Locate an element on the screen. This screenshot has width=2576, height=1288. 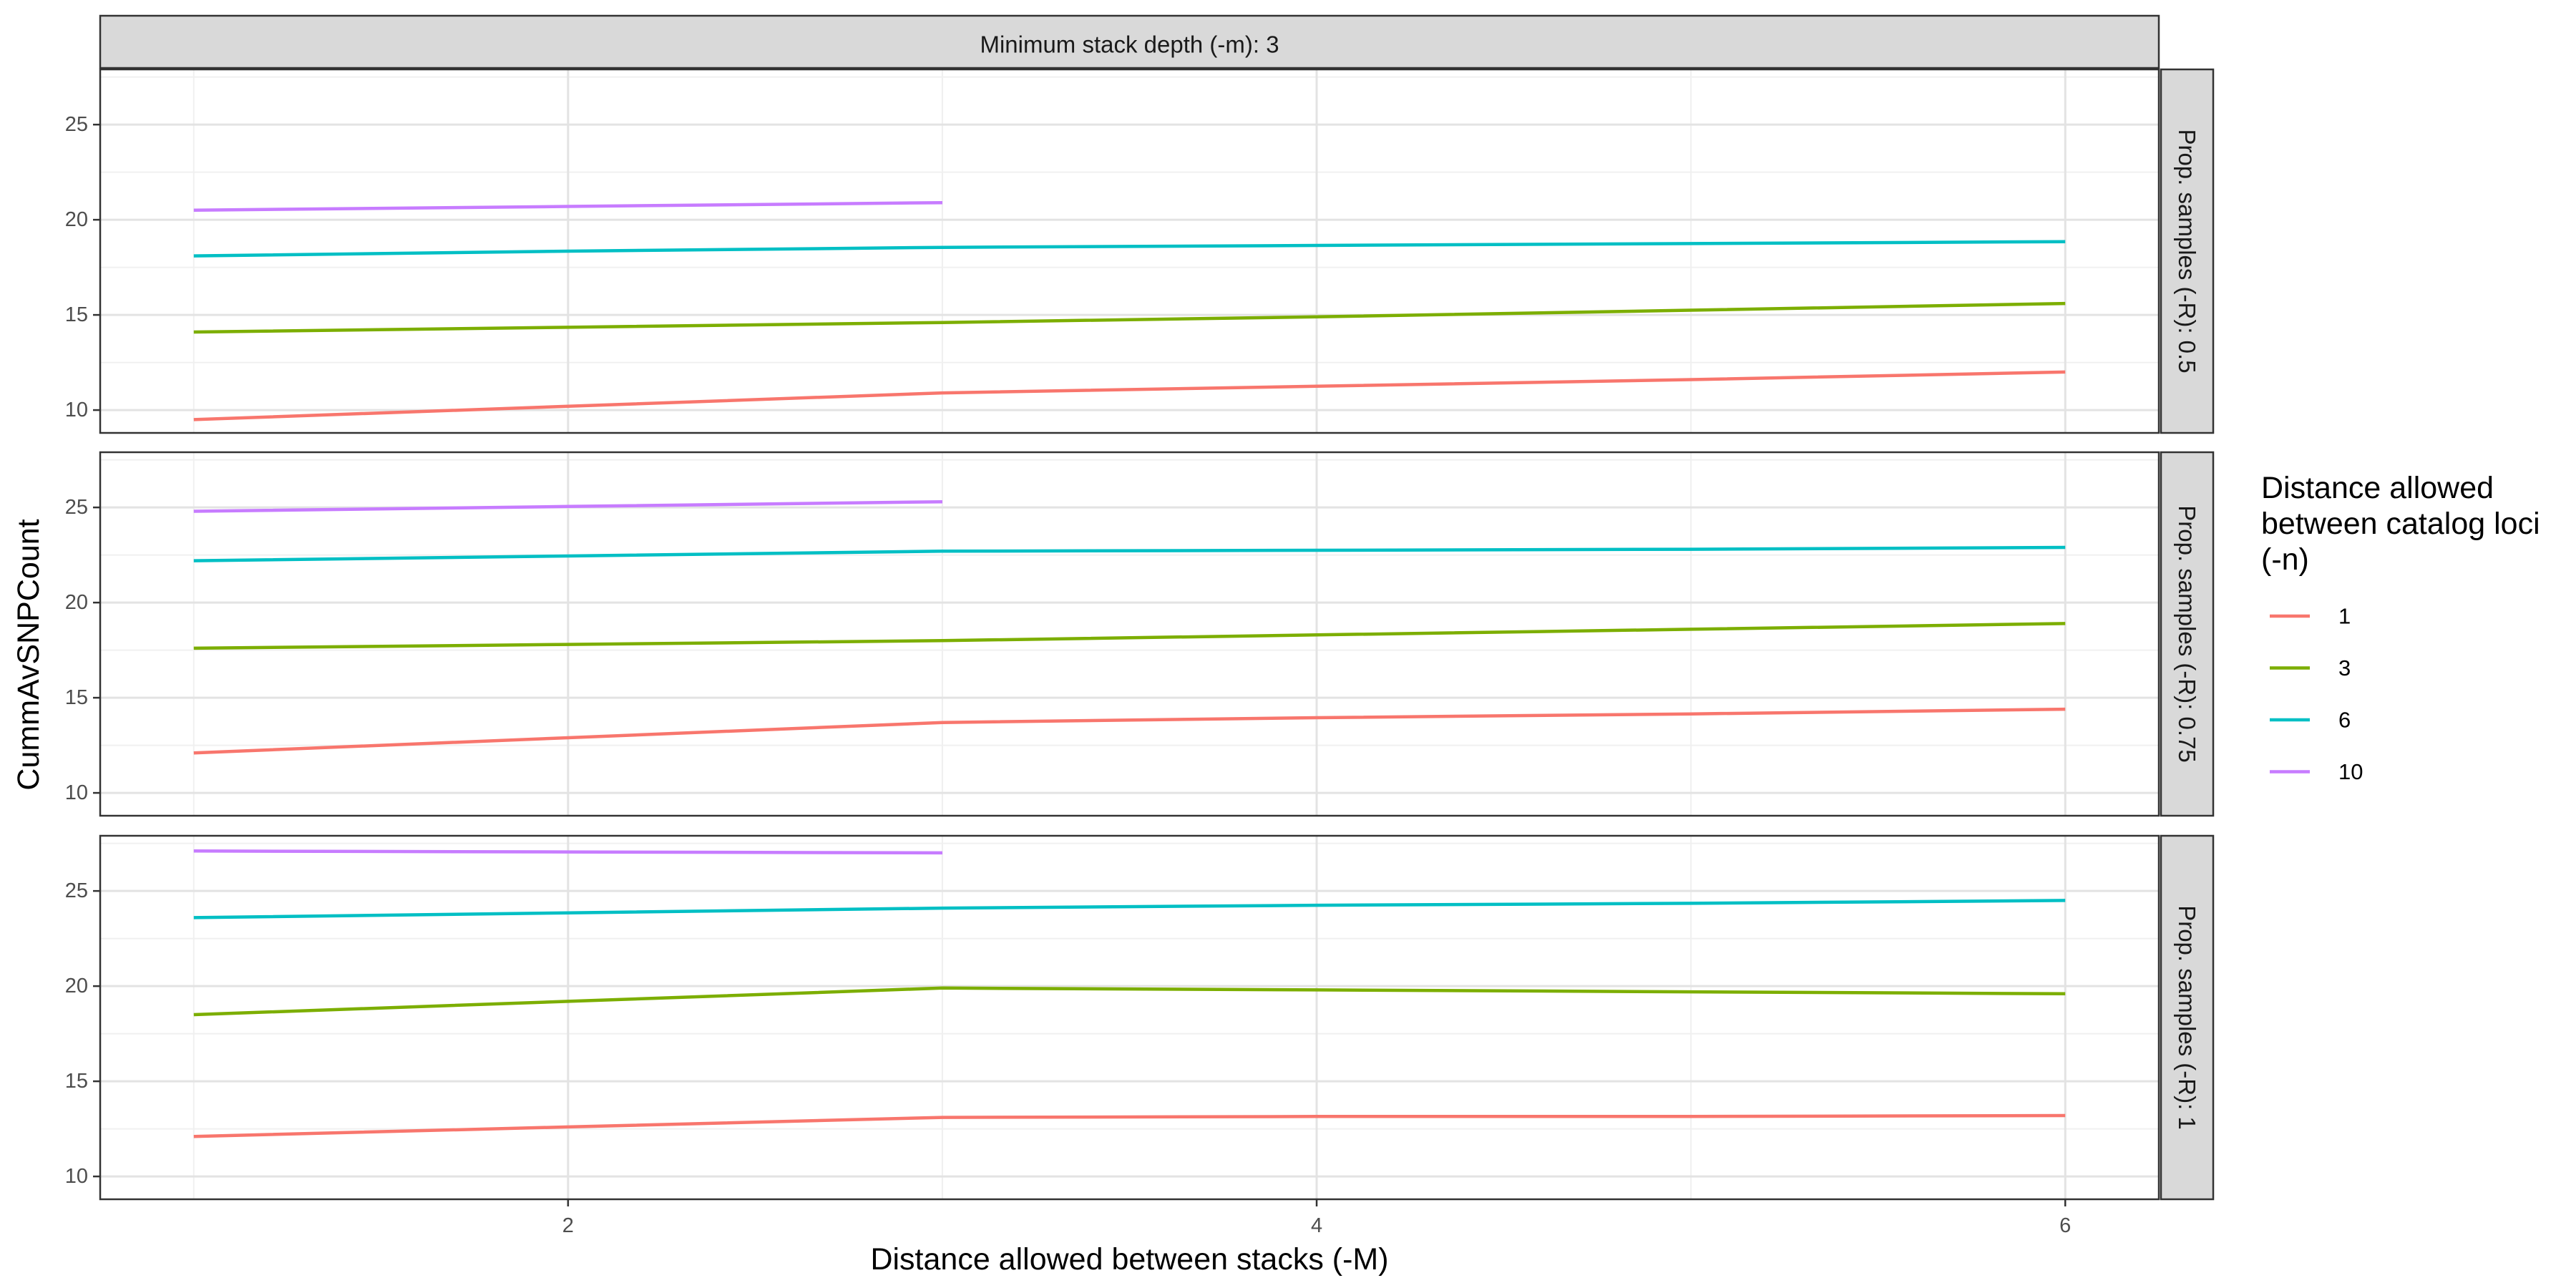
legend-label-6: 6 is located at coordinates (2344, 720).